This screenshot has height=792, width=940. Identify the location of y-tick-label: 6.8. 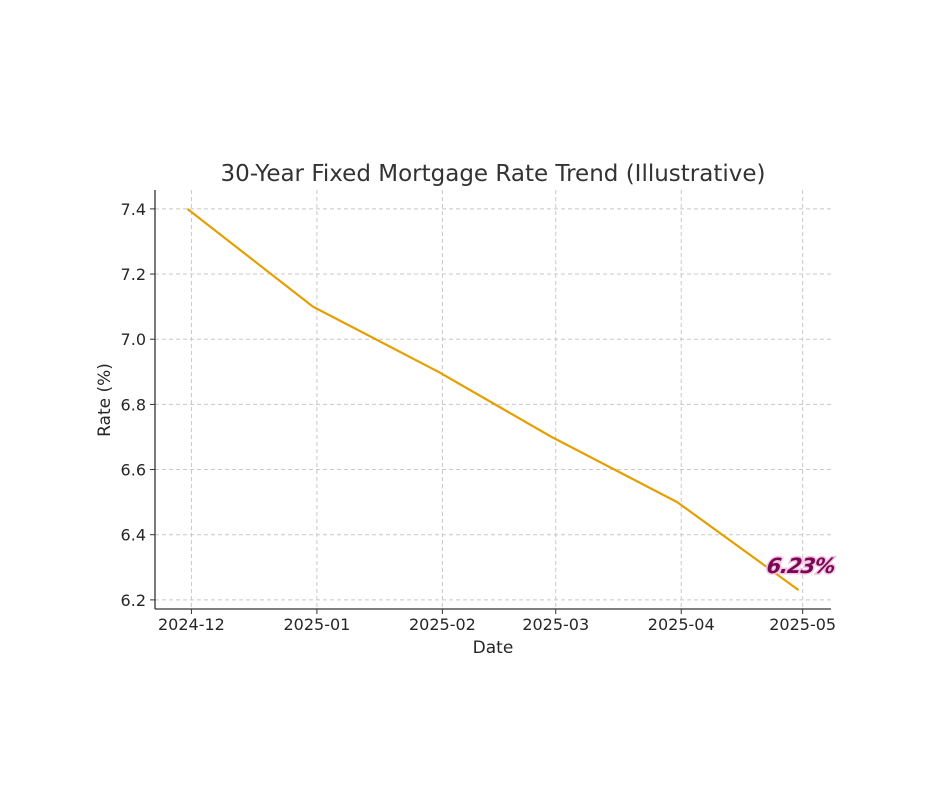
(133, 404).